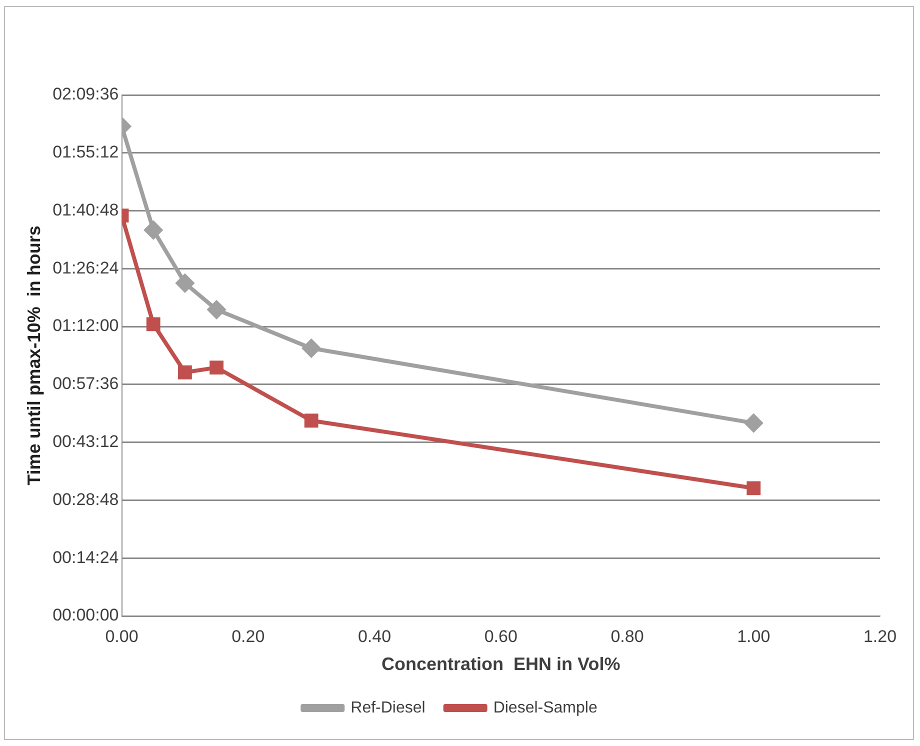  What do you see at coordinates (248, 636) in the screenshot?
I see `x-tick-label: 0.20` at bounding box center [248, 636].